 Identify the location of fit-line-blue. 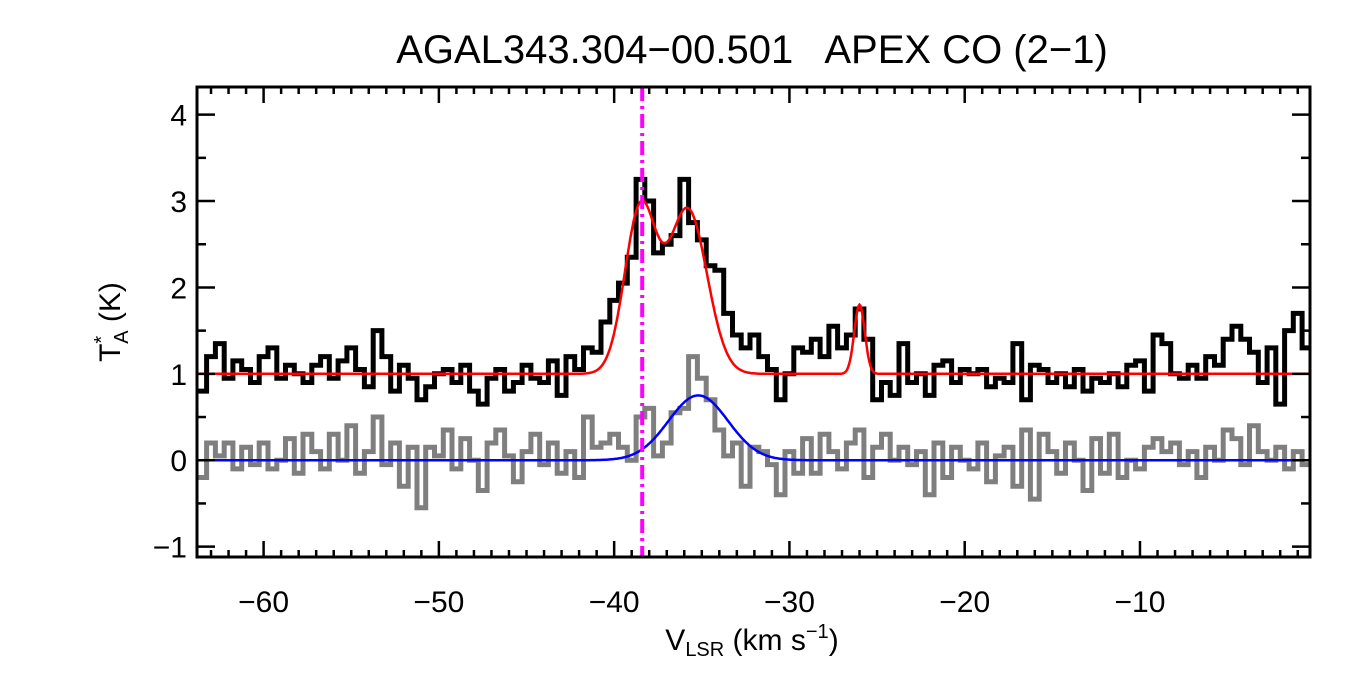
(753, 428).